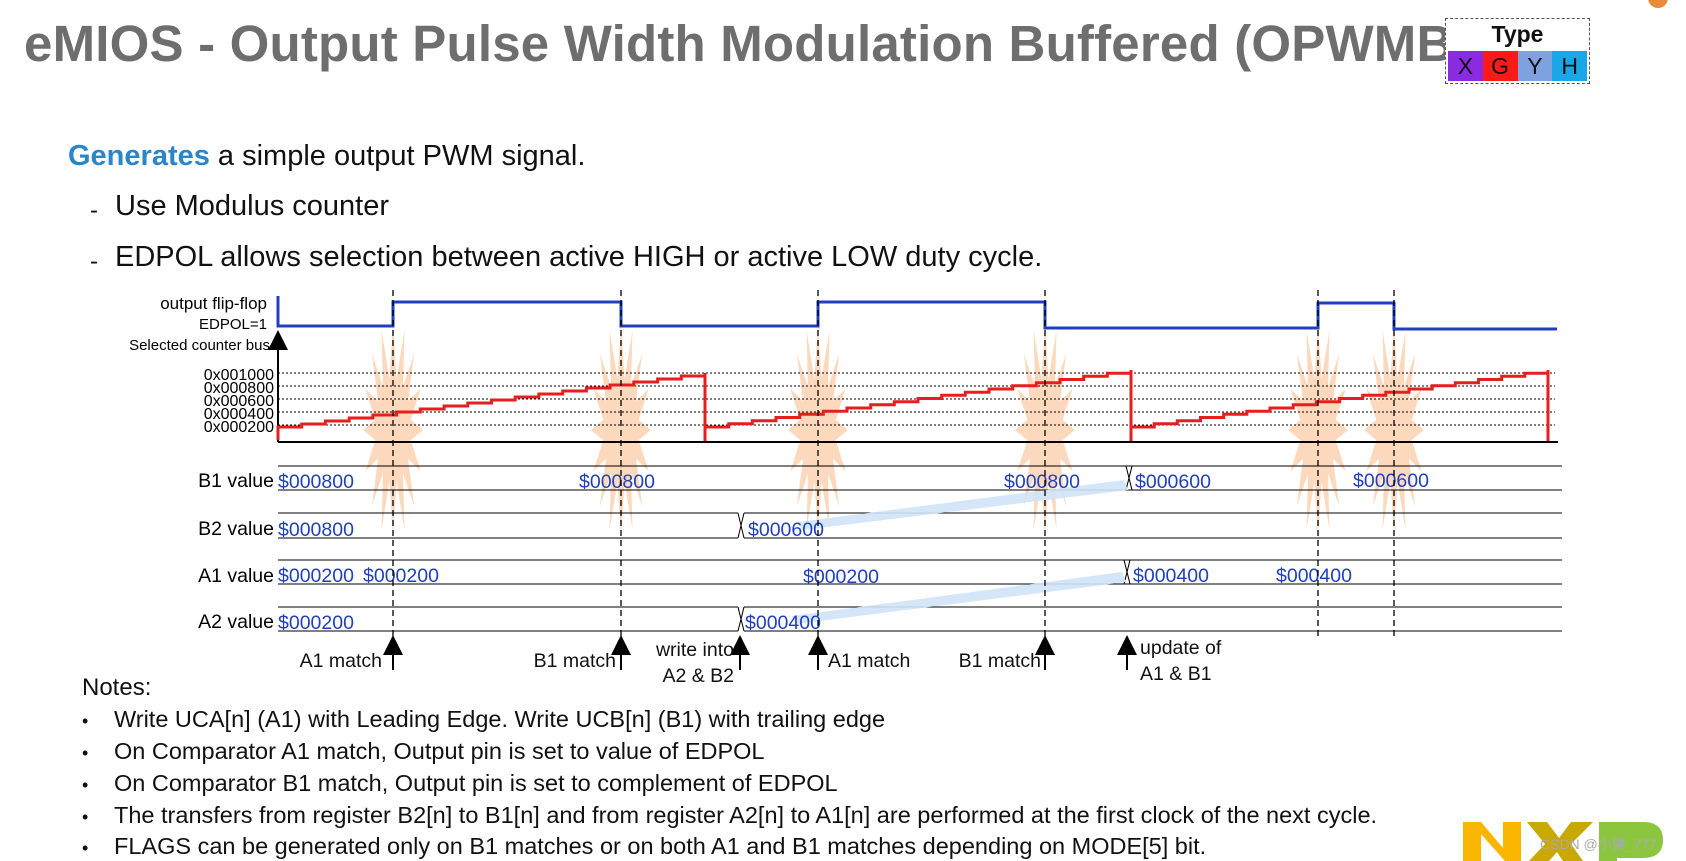 This screenshot has height=861, width=1686. Describe the element at coordinates (239, 401) in the screenshot. I see `counter-tick-label: 0x000600` at that location.